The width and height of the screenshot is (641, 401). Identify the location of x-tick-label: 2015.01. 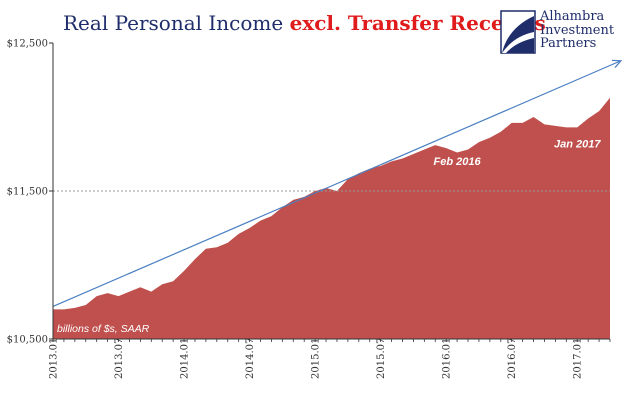
(316, 358).